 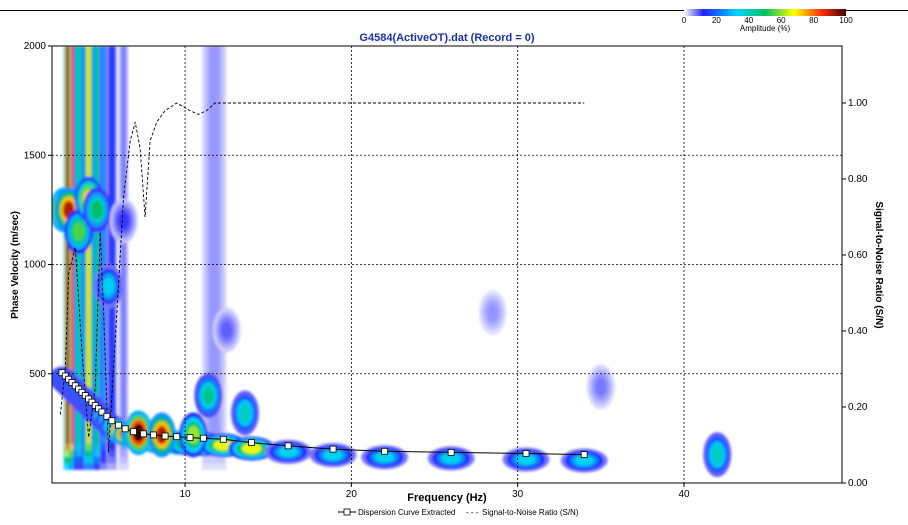 I want to click on colorbar-tick-label: 0, so click(x=684, y=20).